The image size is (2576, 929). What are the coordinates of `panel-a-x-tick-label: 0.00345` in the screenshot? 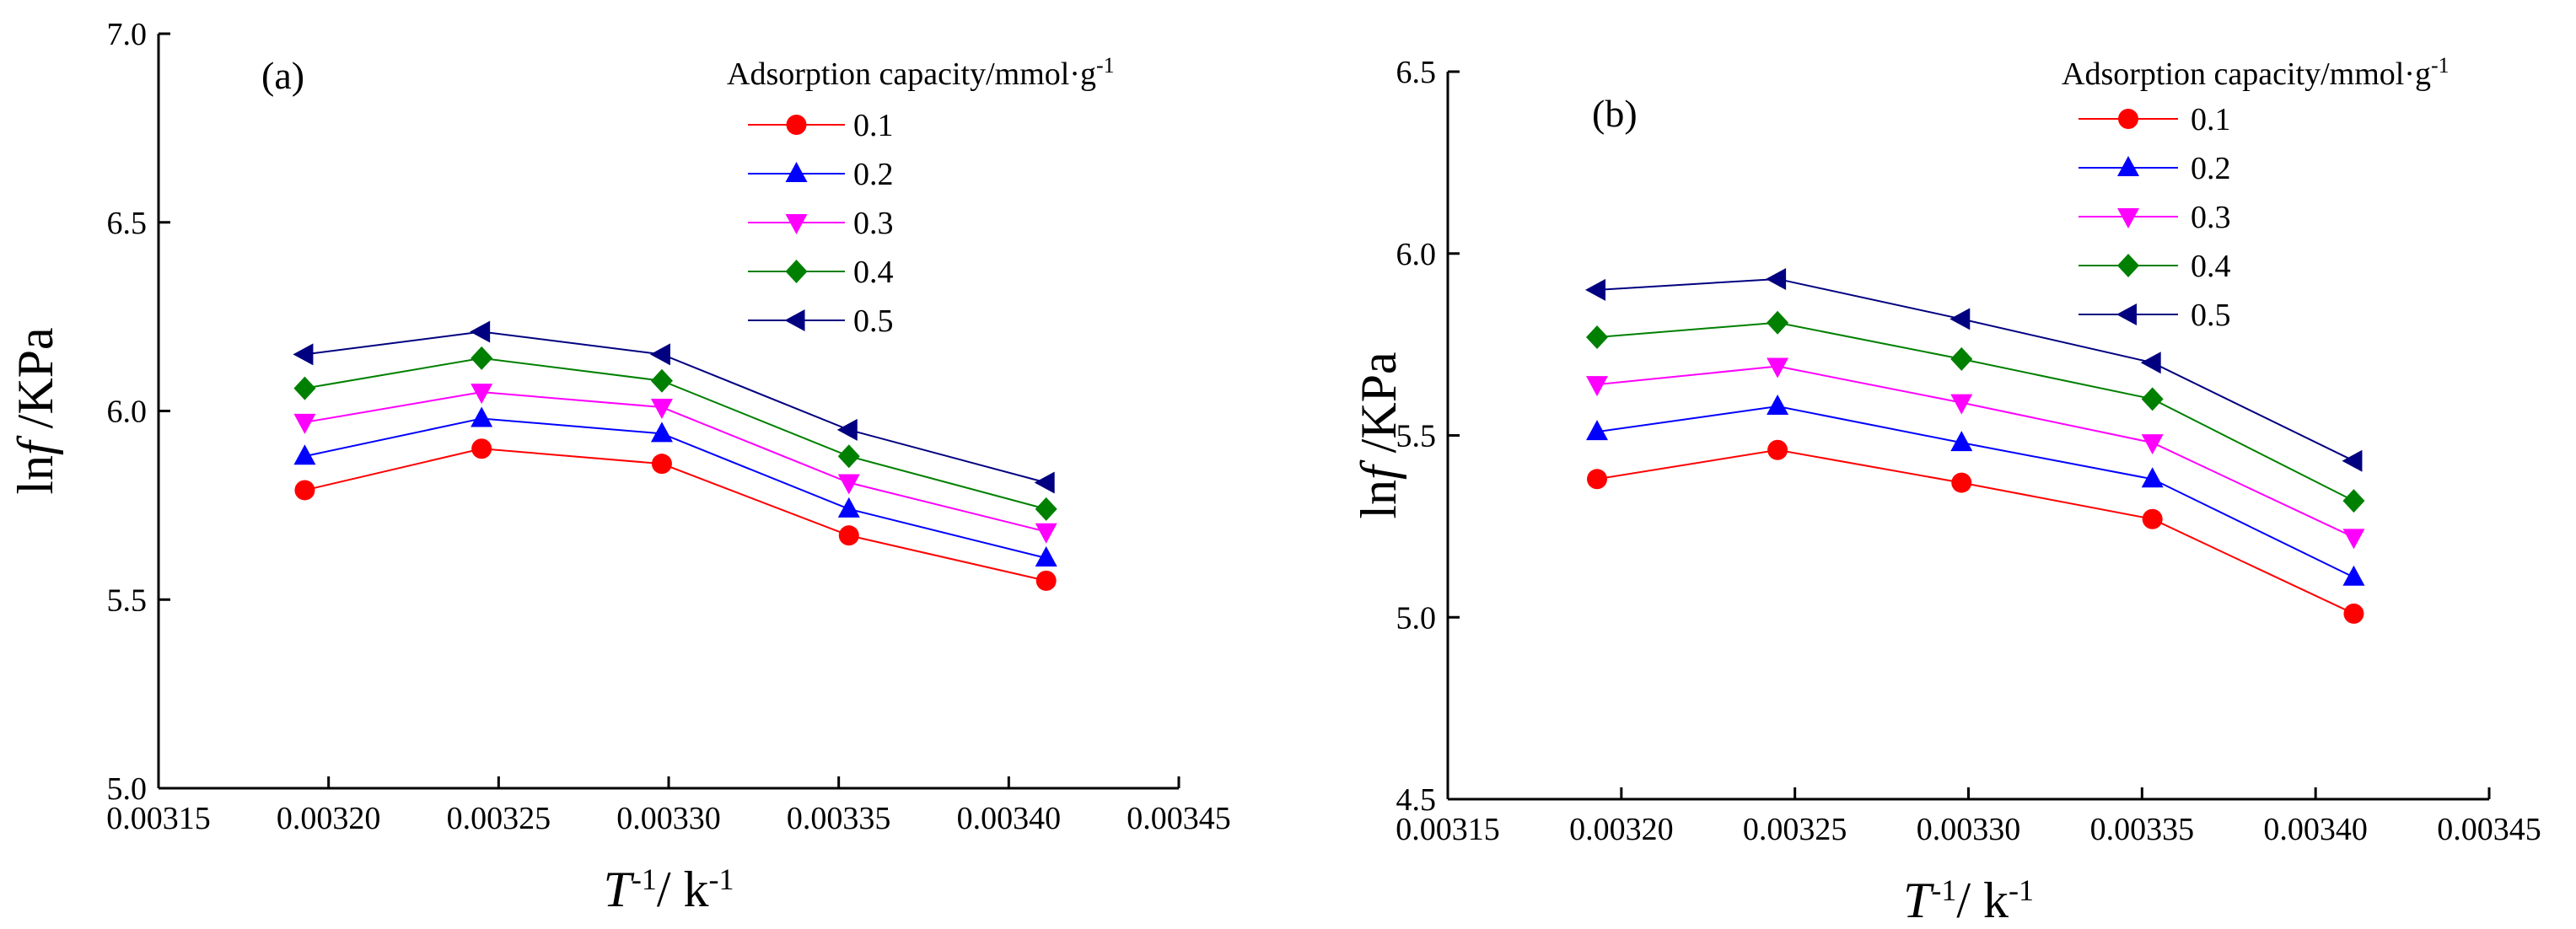 It's located at (1179, 818).